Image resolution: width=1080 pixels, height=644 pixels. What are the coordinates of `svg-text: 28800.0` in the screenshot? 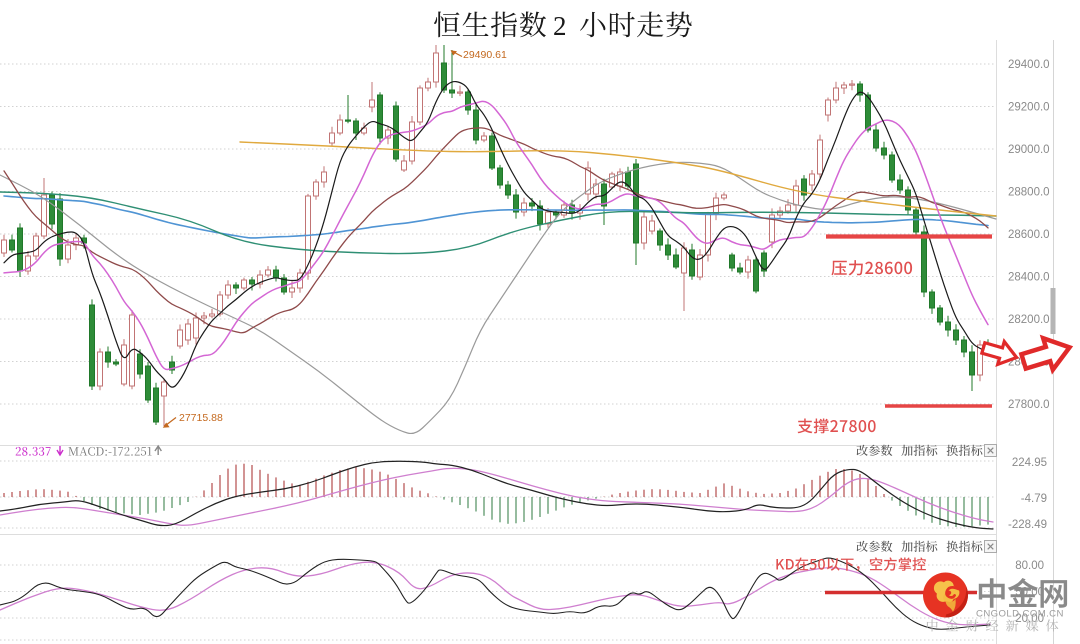 It's located at (1029, 193).